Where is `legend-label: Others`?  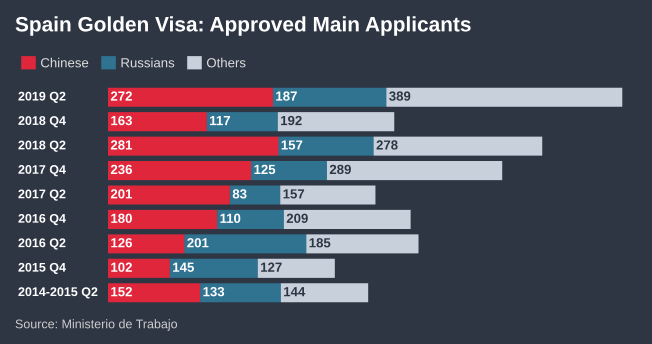 legend-label: Others is located at coordinates (226, 63).